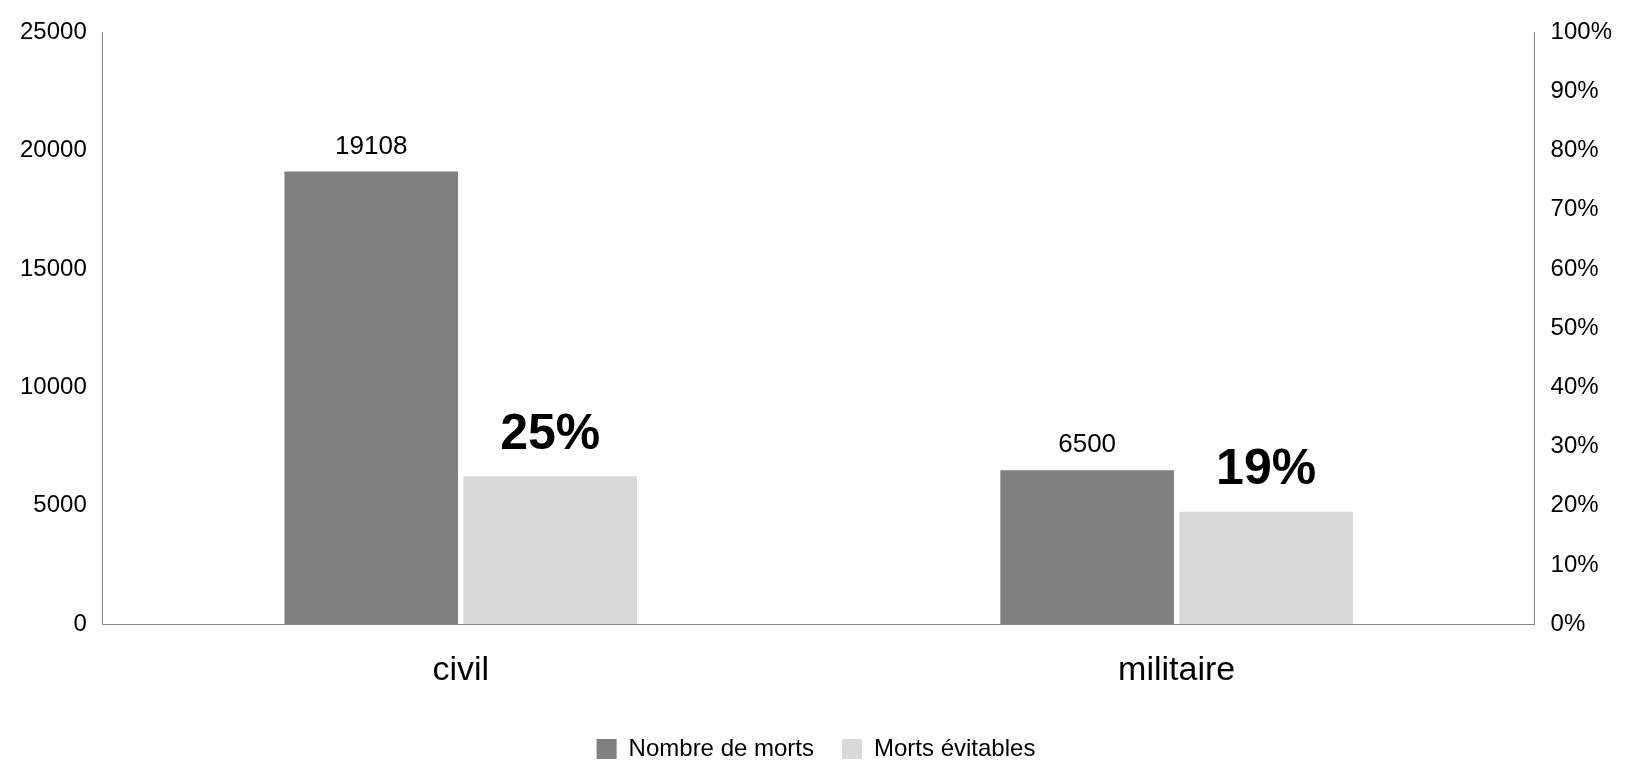 The image size is (1632, 783). What do you see at coordinates (1581, 30) in the screenshot?
I see `y2-tick-label: 100%` at bounding box center [1581, 30].